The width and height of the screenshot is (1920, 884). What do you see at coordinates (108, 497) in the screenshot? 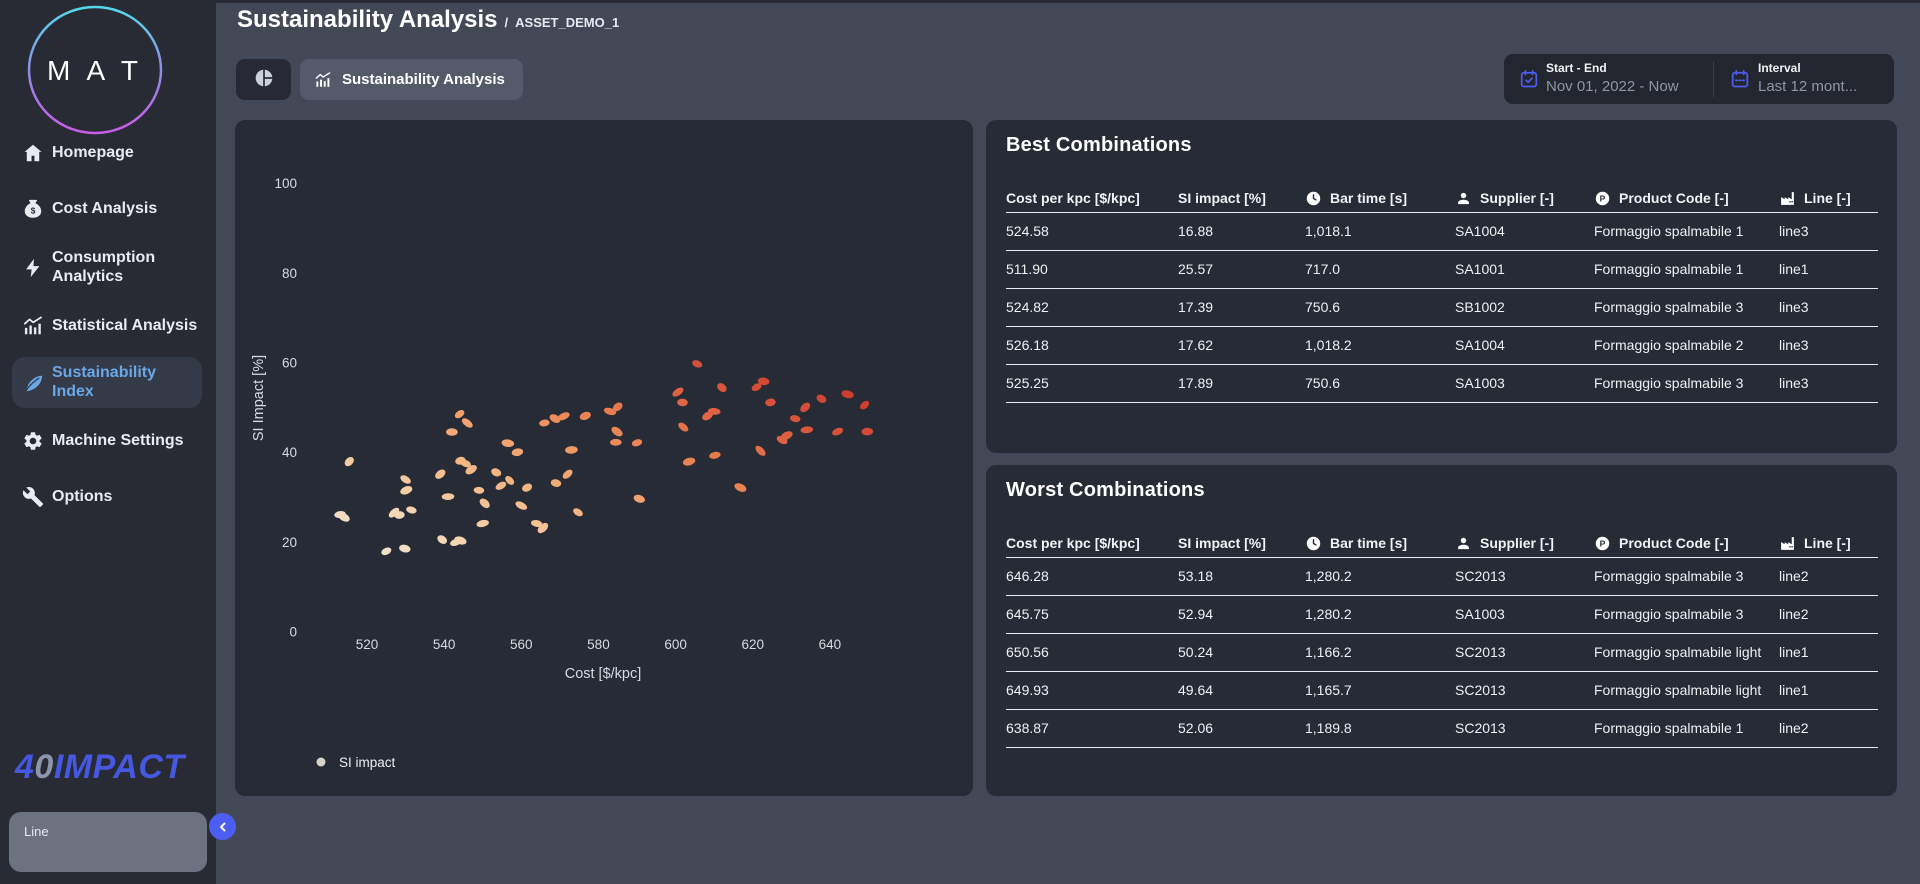
I see `sidebar-item-options: Options` at bounding box center [108, 497].